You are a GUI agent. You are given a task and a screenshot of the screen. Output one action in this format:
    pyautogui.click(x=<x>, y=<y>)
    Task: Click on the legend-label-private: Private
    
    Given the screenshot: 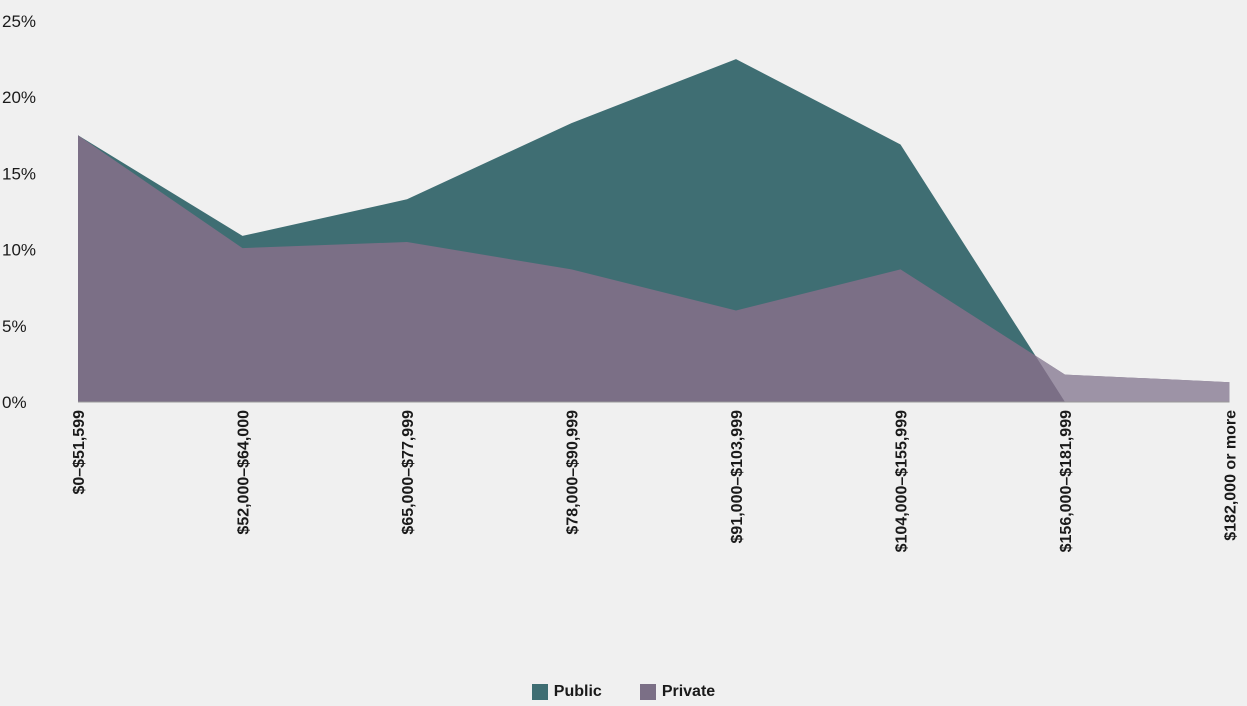 What is the action you would take?
    pyautogui.click(x=688, y=691)
    